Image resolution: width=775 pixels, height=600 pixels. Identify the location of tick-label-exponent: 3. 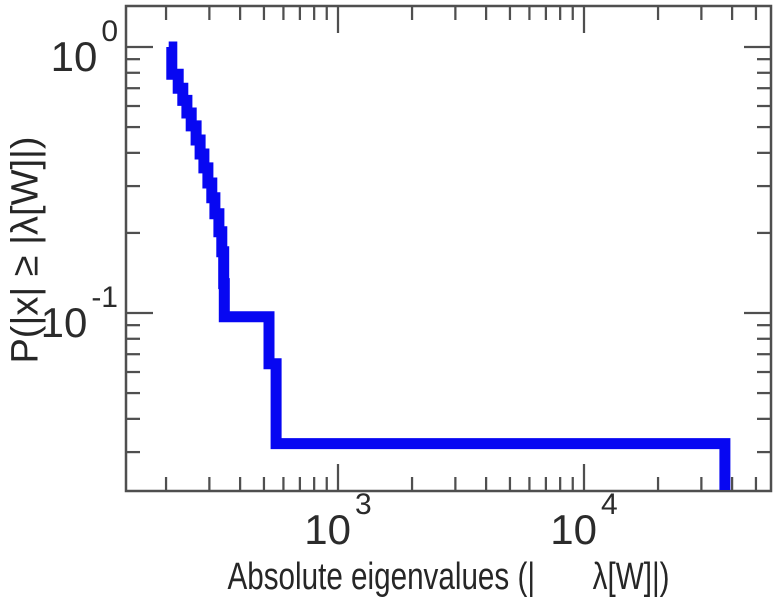
(363, 504).